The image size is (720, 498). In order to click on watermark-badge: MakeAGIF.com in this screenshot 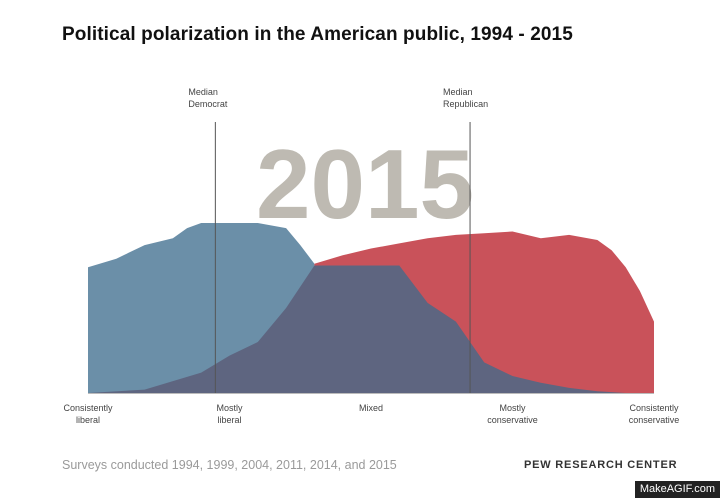, I will do `click(677, 489)`.